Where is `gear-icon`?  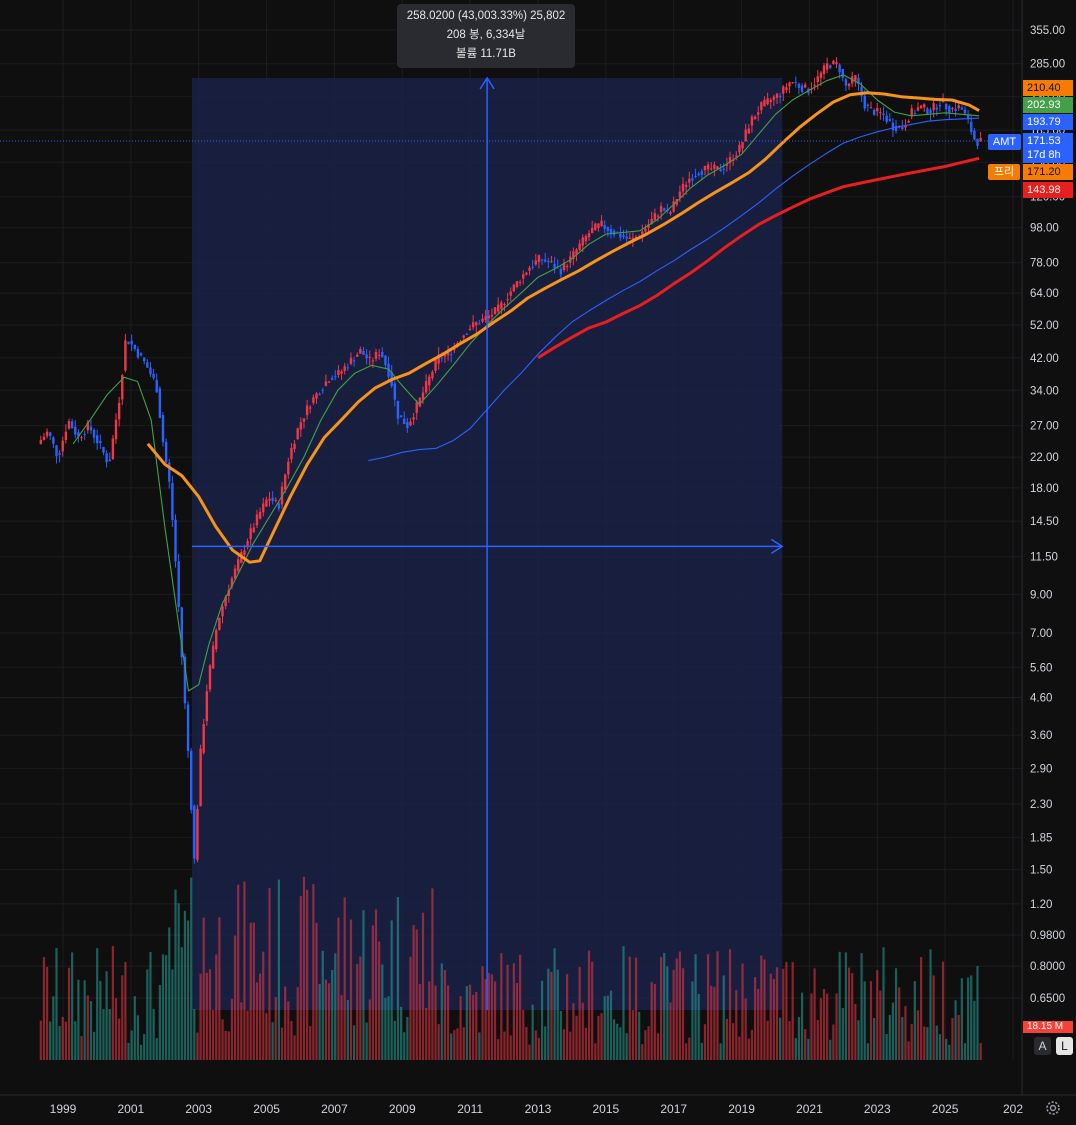
gear-icon is located at coordinates (1053, 1108).